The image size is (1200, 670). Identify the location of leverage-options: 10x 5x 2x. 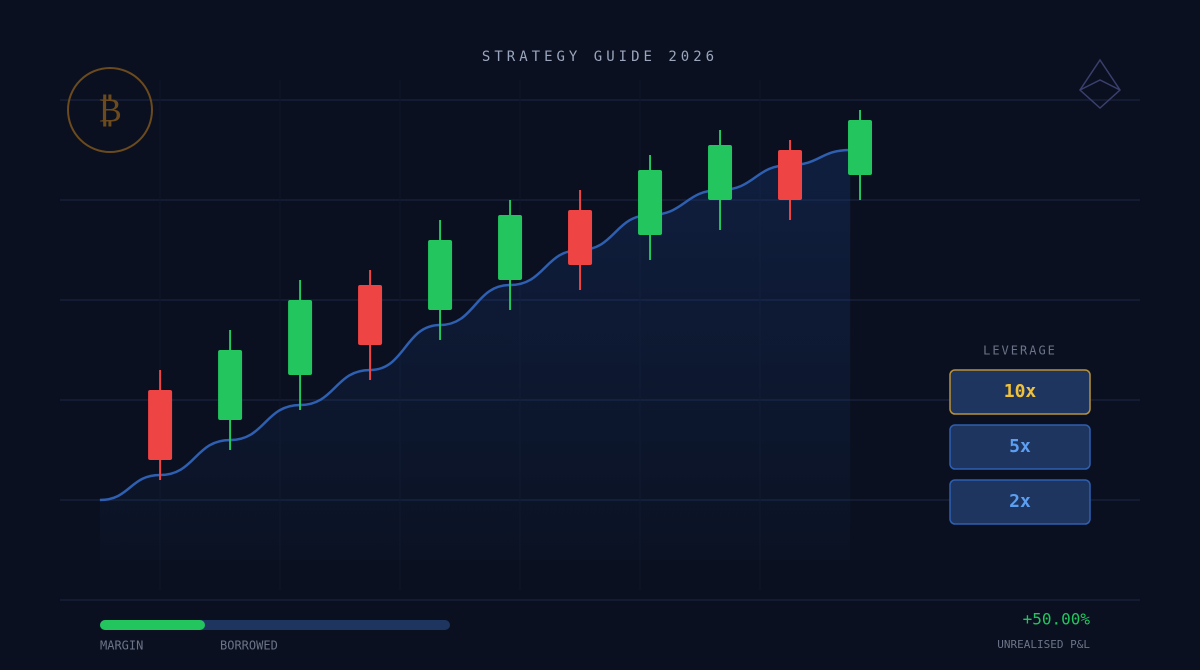
(1020, 447).